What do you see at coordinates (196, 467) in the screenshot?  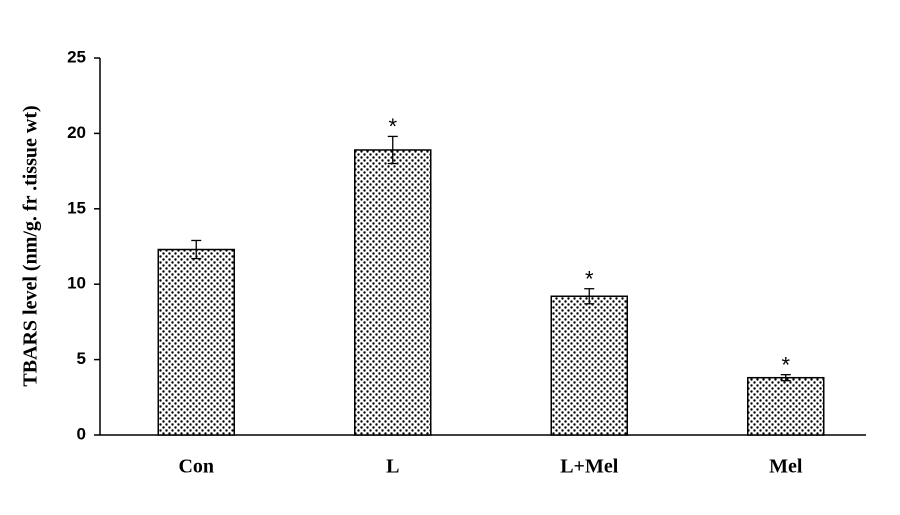 I see `x-tick-label: Con` at bounding box center [196, 467].